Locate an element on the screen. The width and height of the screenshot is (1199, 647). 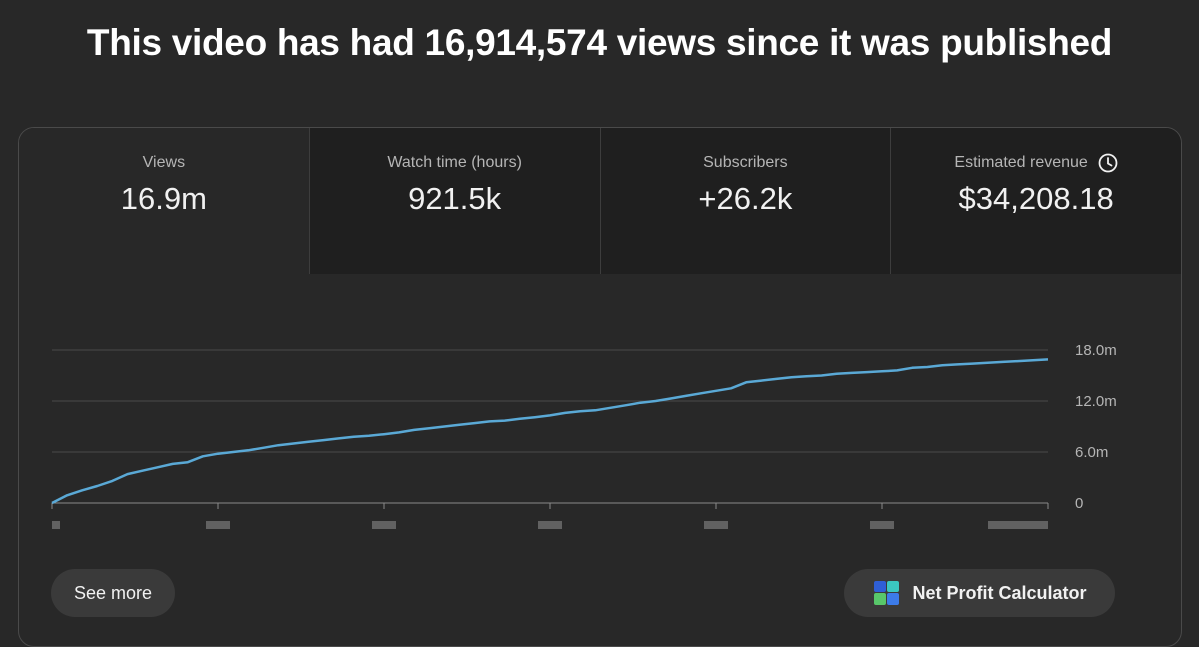
nexlev-logo-icon is located at coordinates (887, 593).